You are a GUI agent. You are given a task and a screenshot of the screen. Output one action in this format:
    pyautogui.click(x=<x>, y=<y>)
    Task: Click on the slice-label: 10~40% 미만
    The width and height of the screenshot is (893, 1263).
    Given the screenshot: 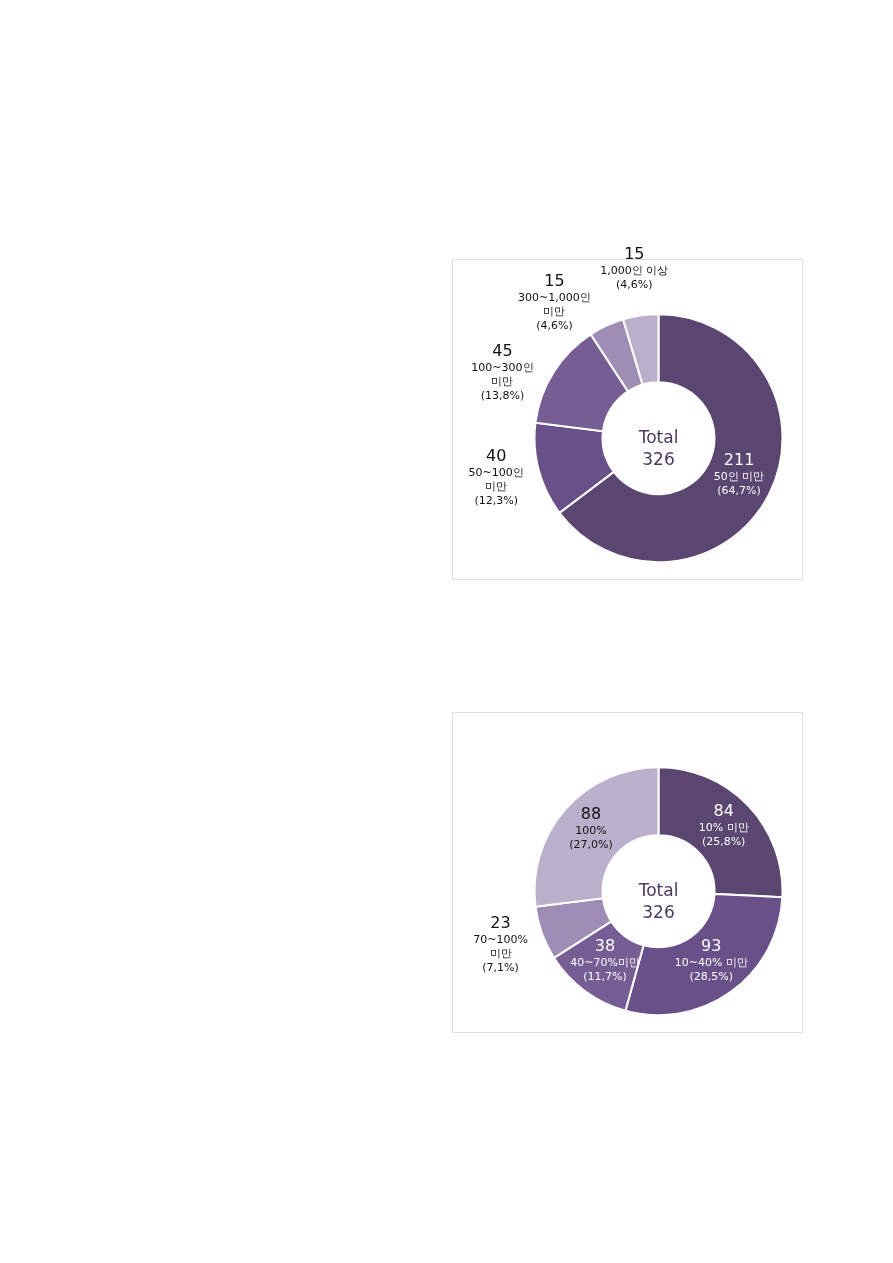 What is the action you would take?
    pyautogui.click(x=711, y=963)
    